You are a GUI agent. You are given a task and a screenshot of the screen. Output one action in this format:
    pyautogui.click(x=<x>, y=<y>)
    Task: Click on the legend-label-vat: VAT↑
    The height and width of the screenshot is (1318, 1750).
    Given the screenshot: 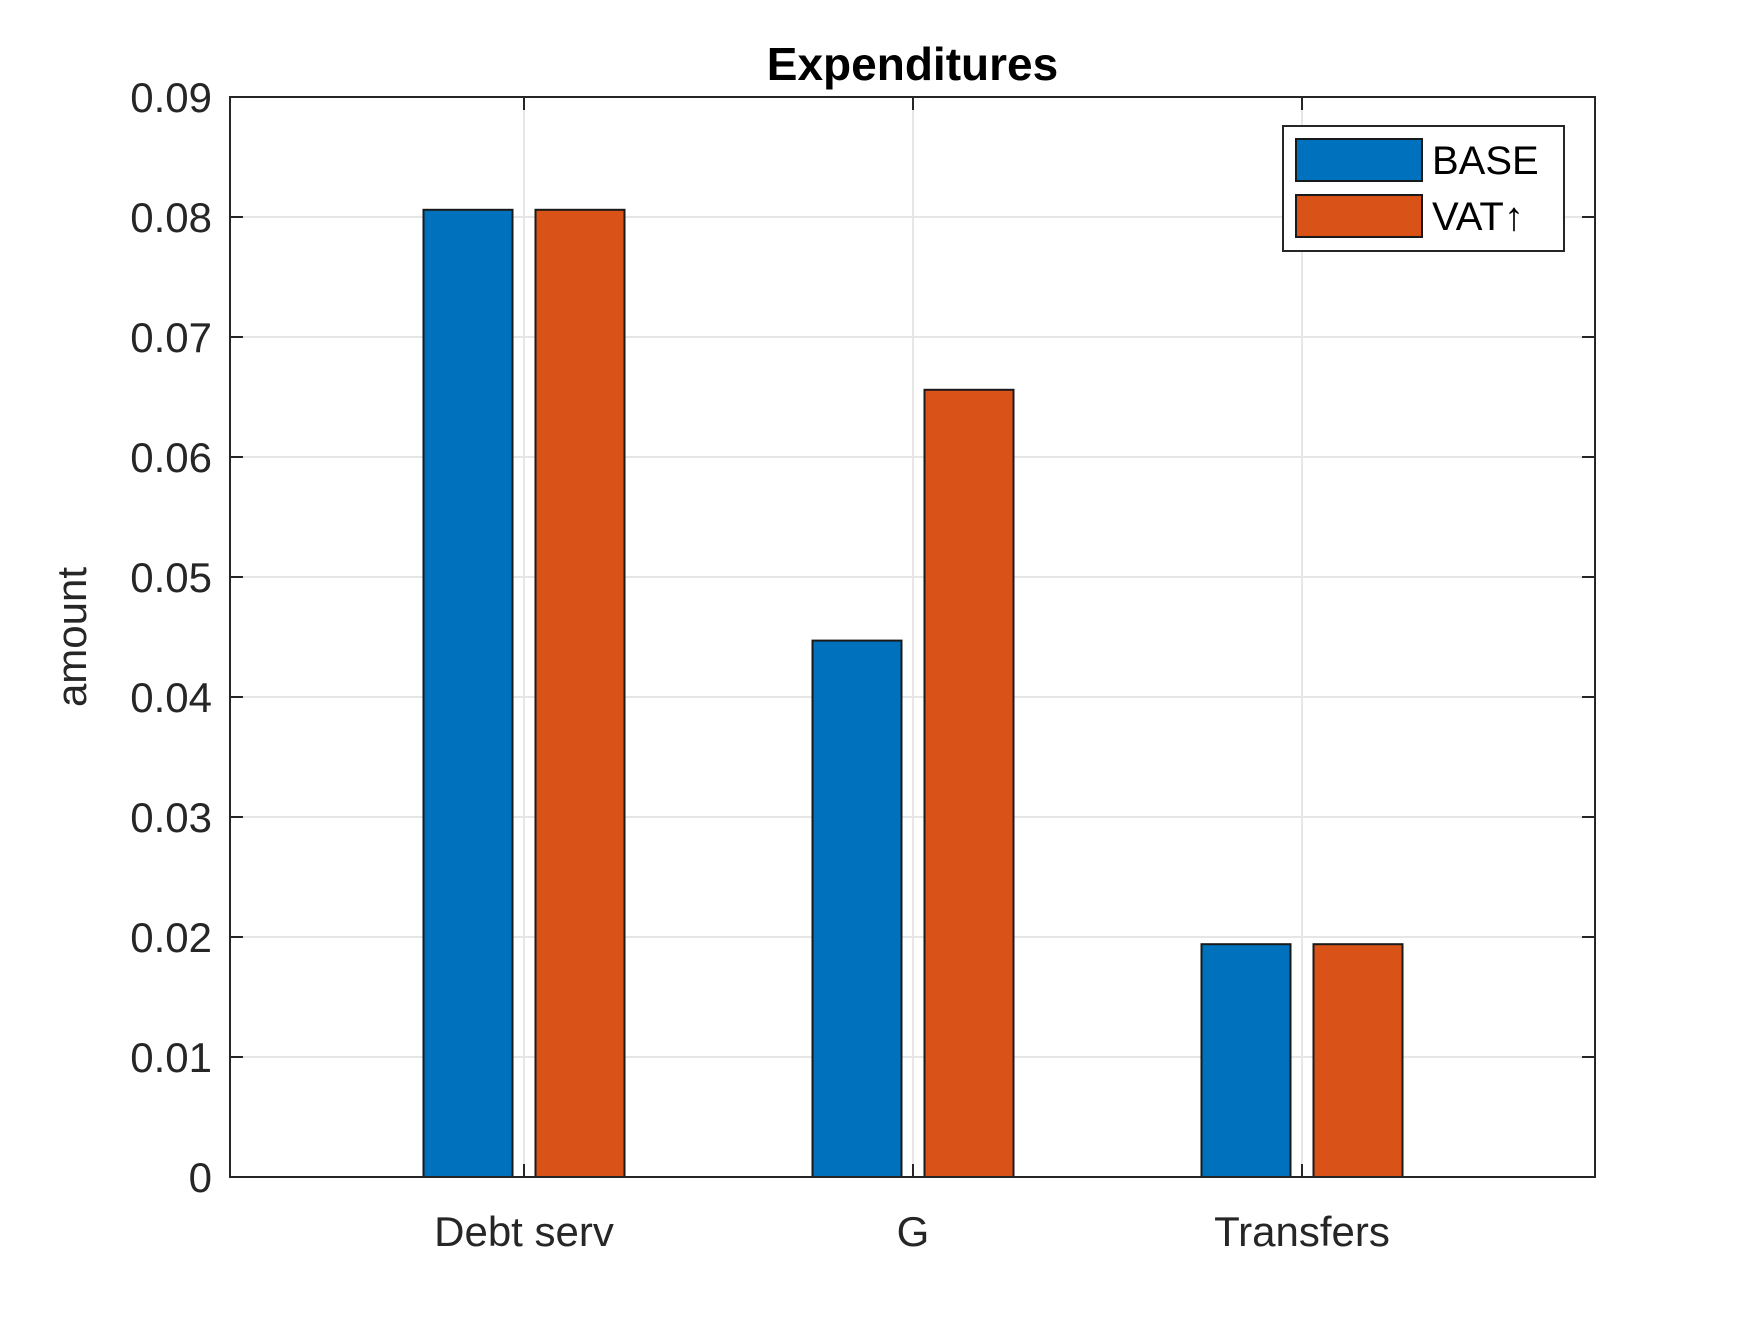 What is the action you would take?
    pyautogui.click(x=1478, y=217)
    